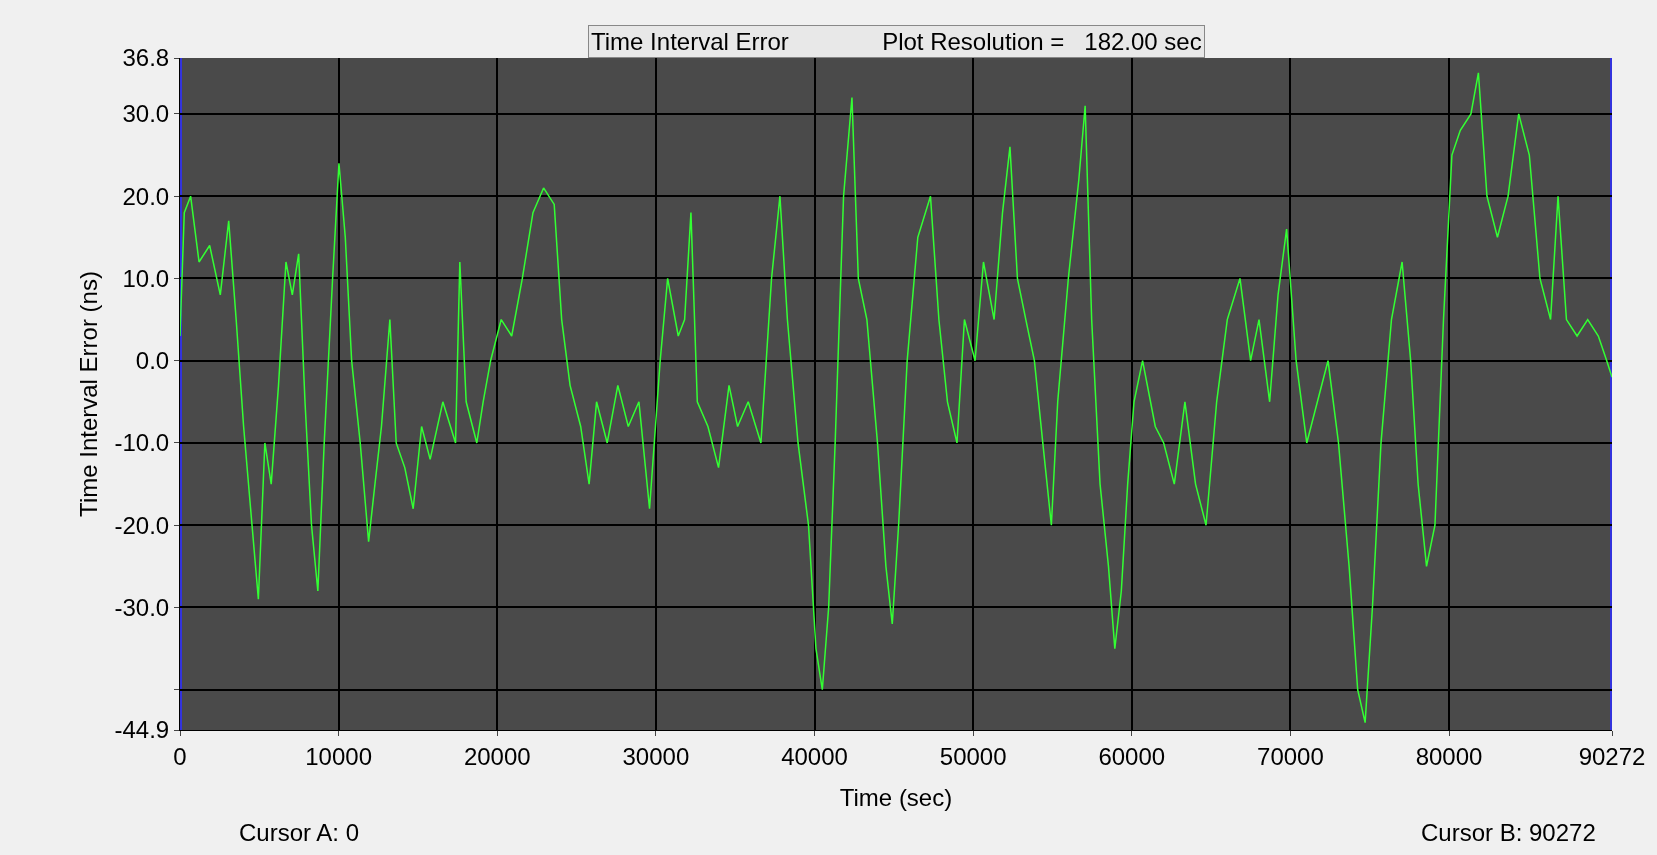  What do you see at coordinates (1290, 756) in the screenshot?
I see `x-tick-label: 70000` at bounding box center [1290, 756].